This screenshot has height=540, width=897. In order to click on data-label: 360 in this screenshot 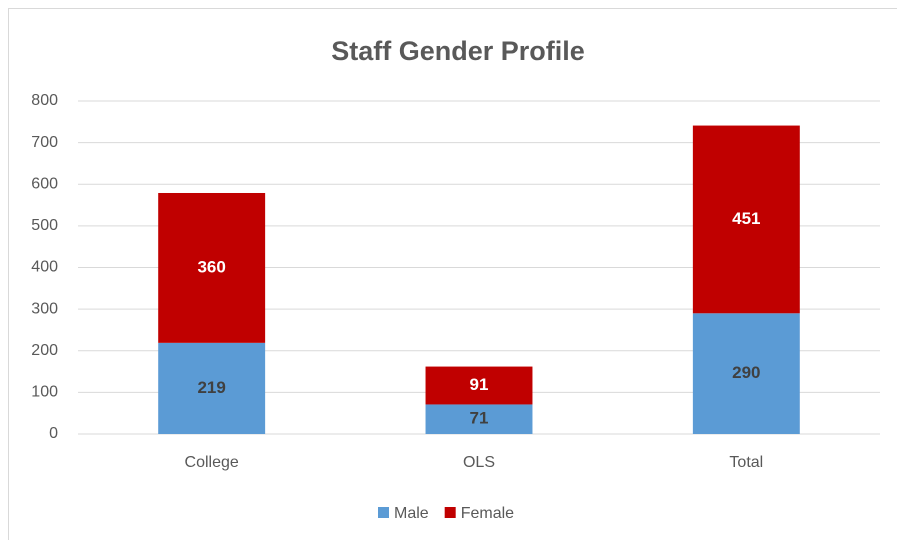, I will do `click(211, 266)`.